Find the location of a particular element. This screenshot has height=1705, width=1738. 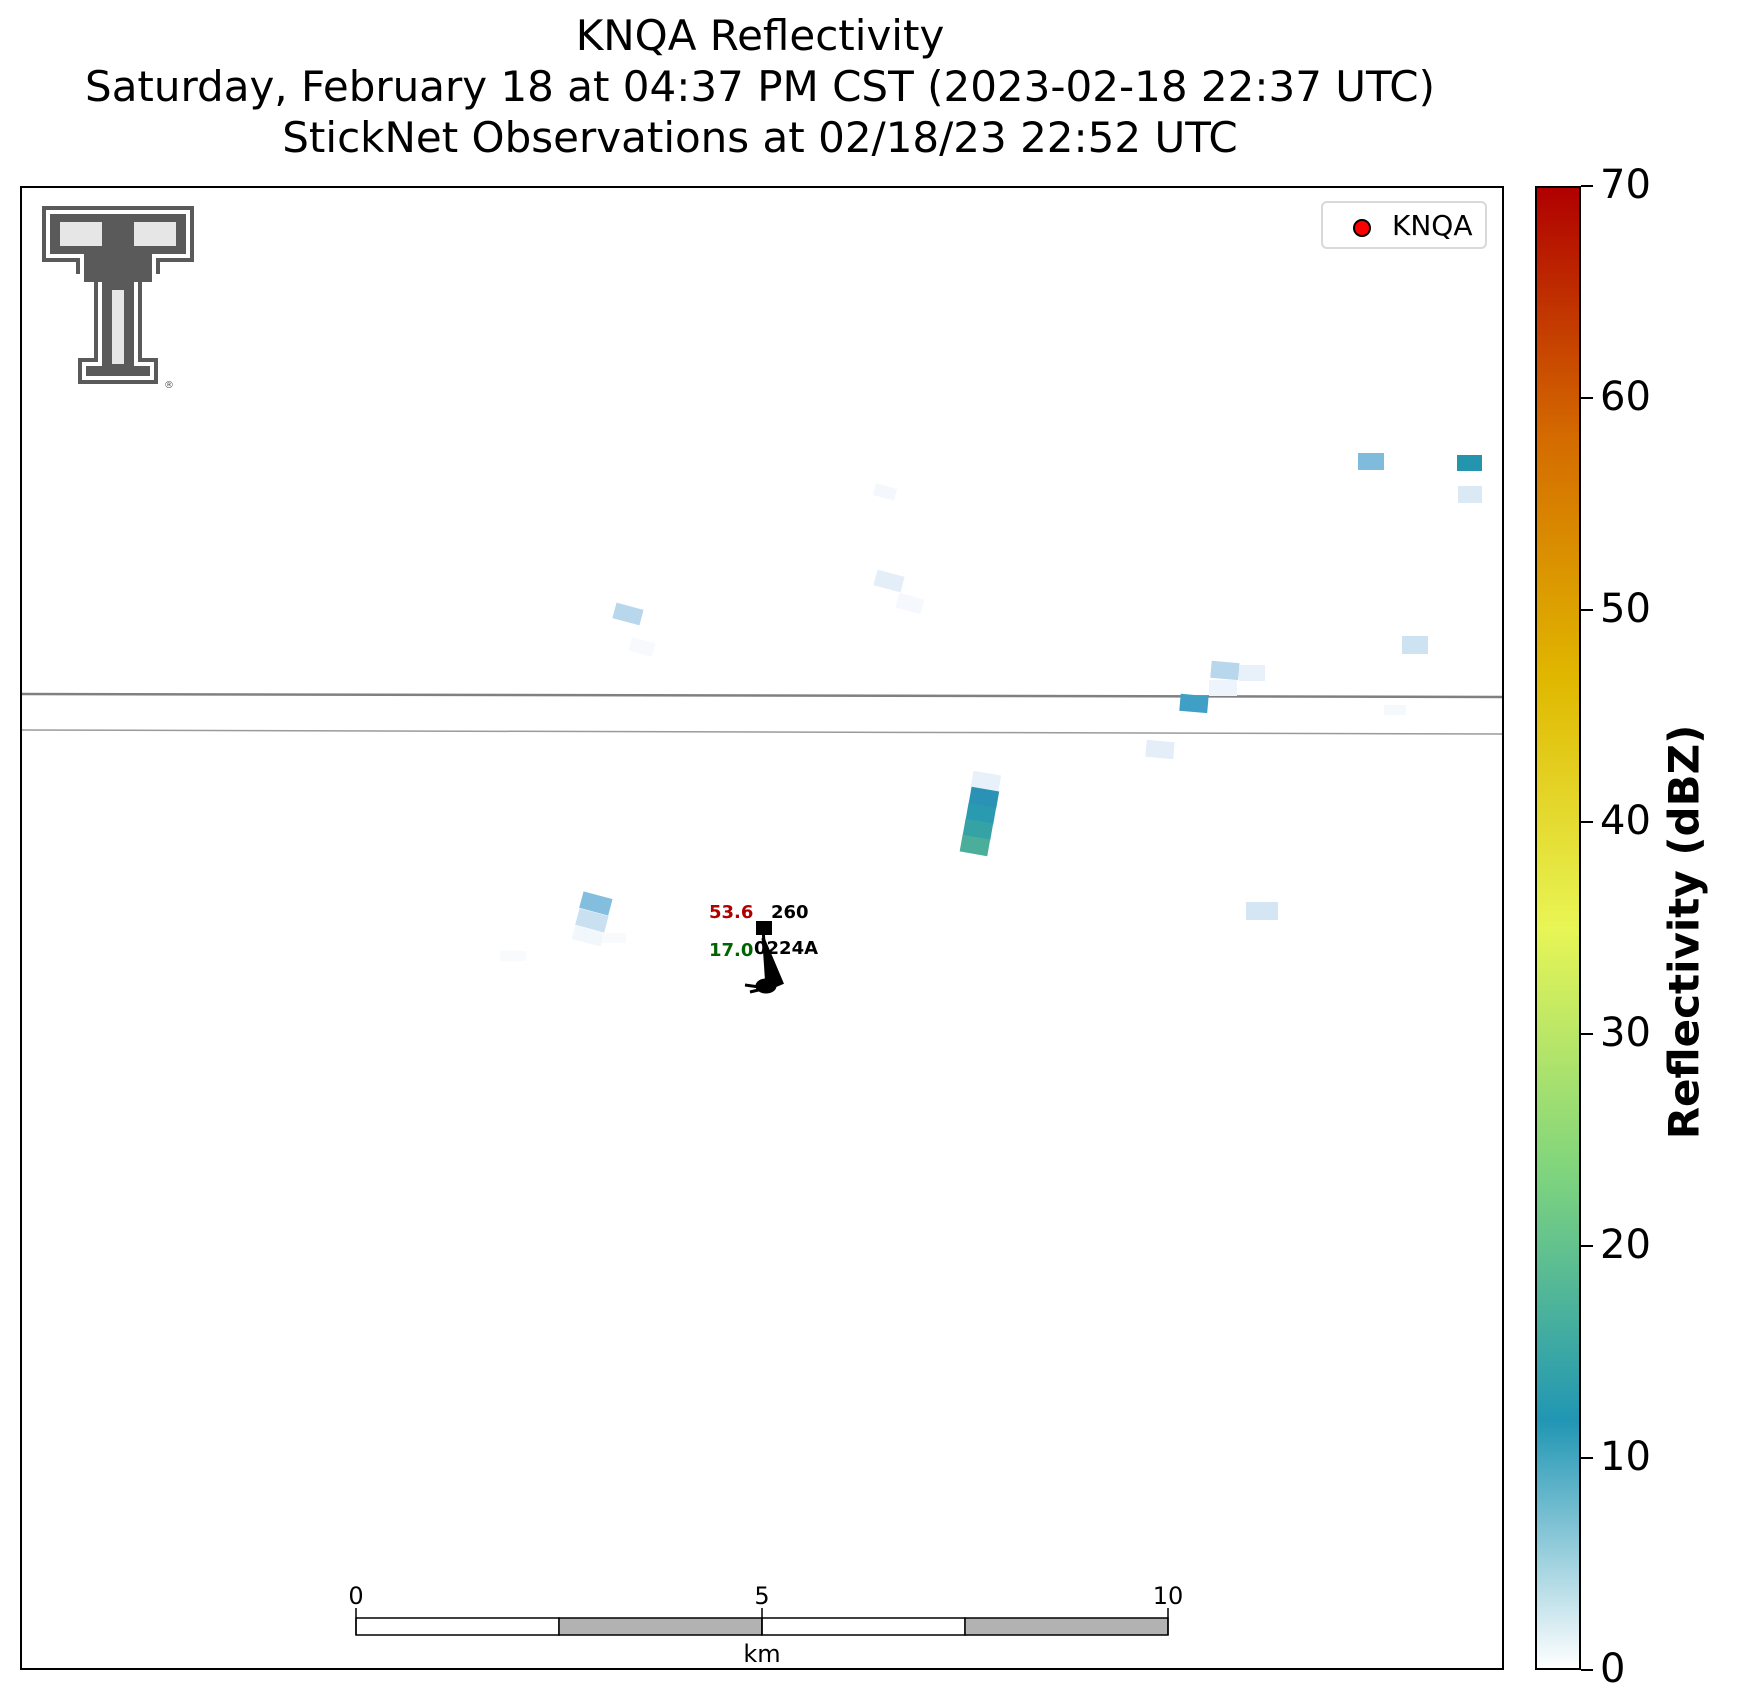

station-dewpoint: 17.0 is located at coordinates (731, 950).